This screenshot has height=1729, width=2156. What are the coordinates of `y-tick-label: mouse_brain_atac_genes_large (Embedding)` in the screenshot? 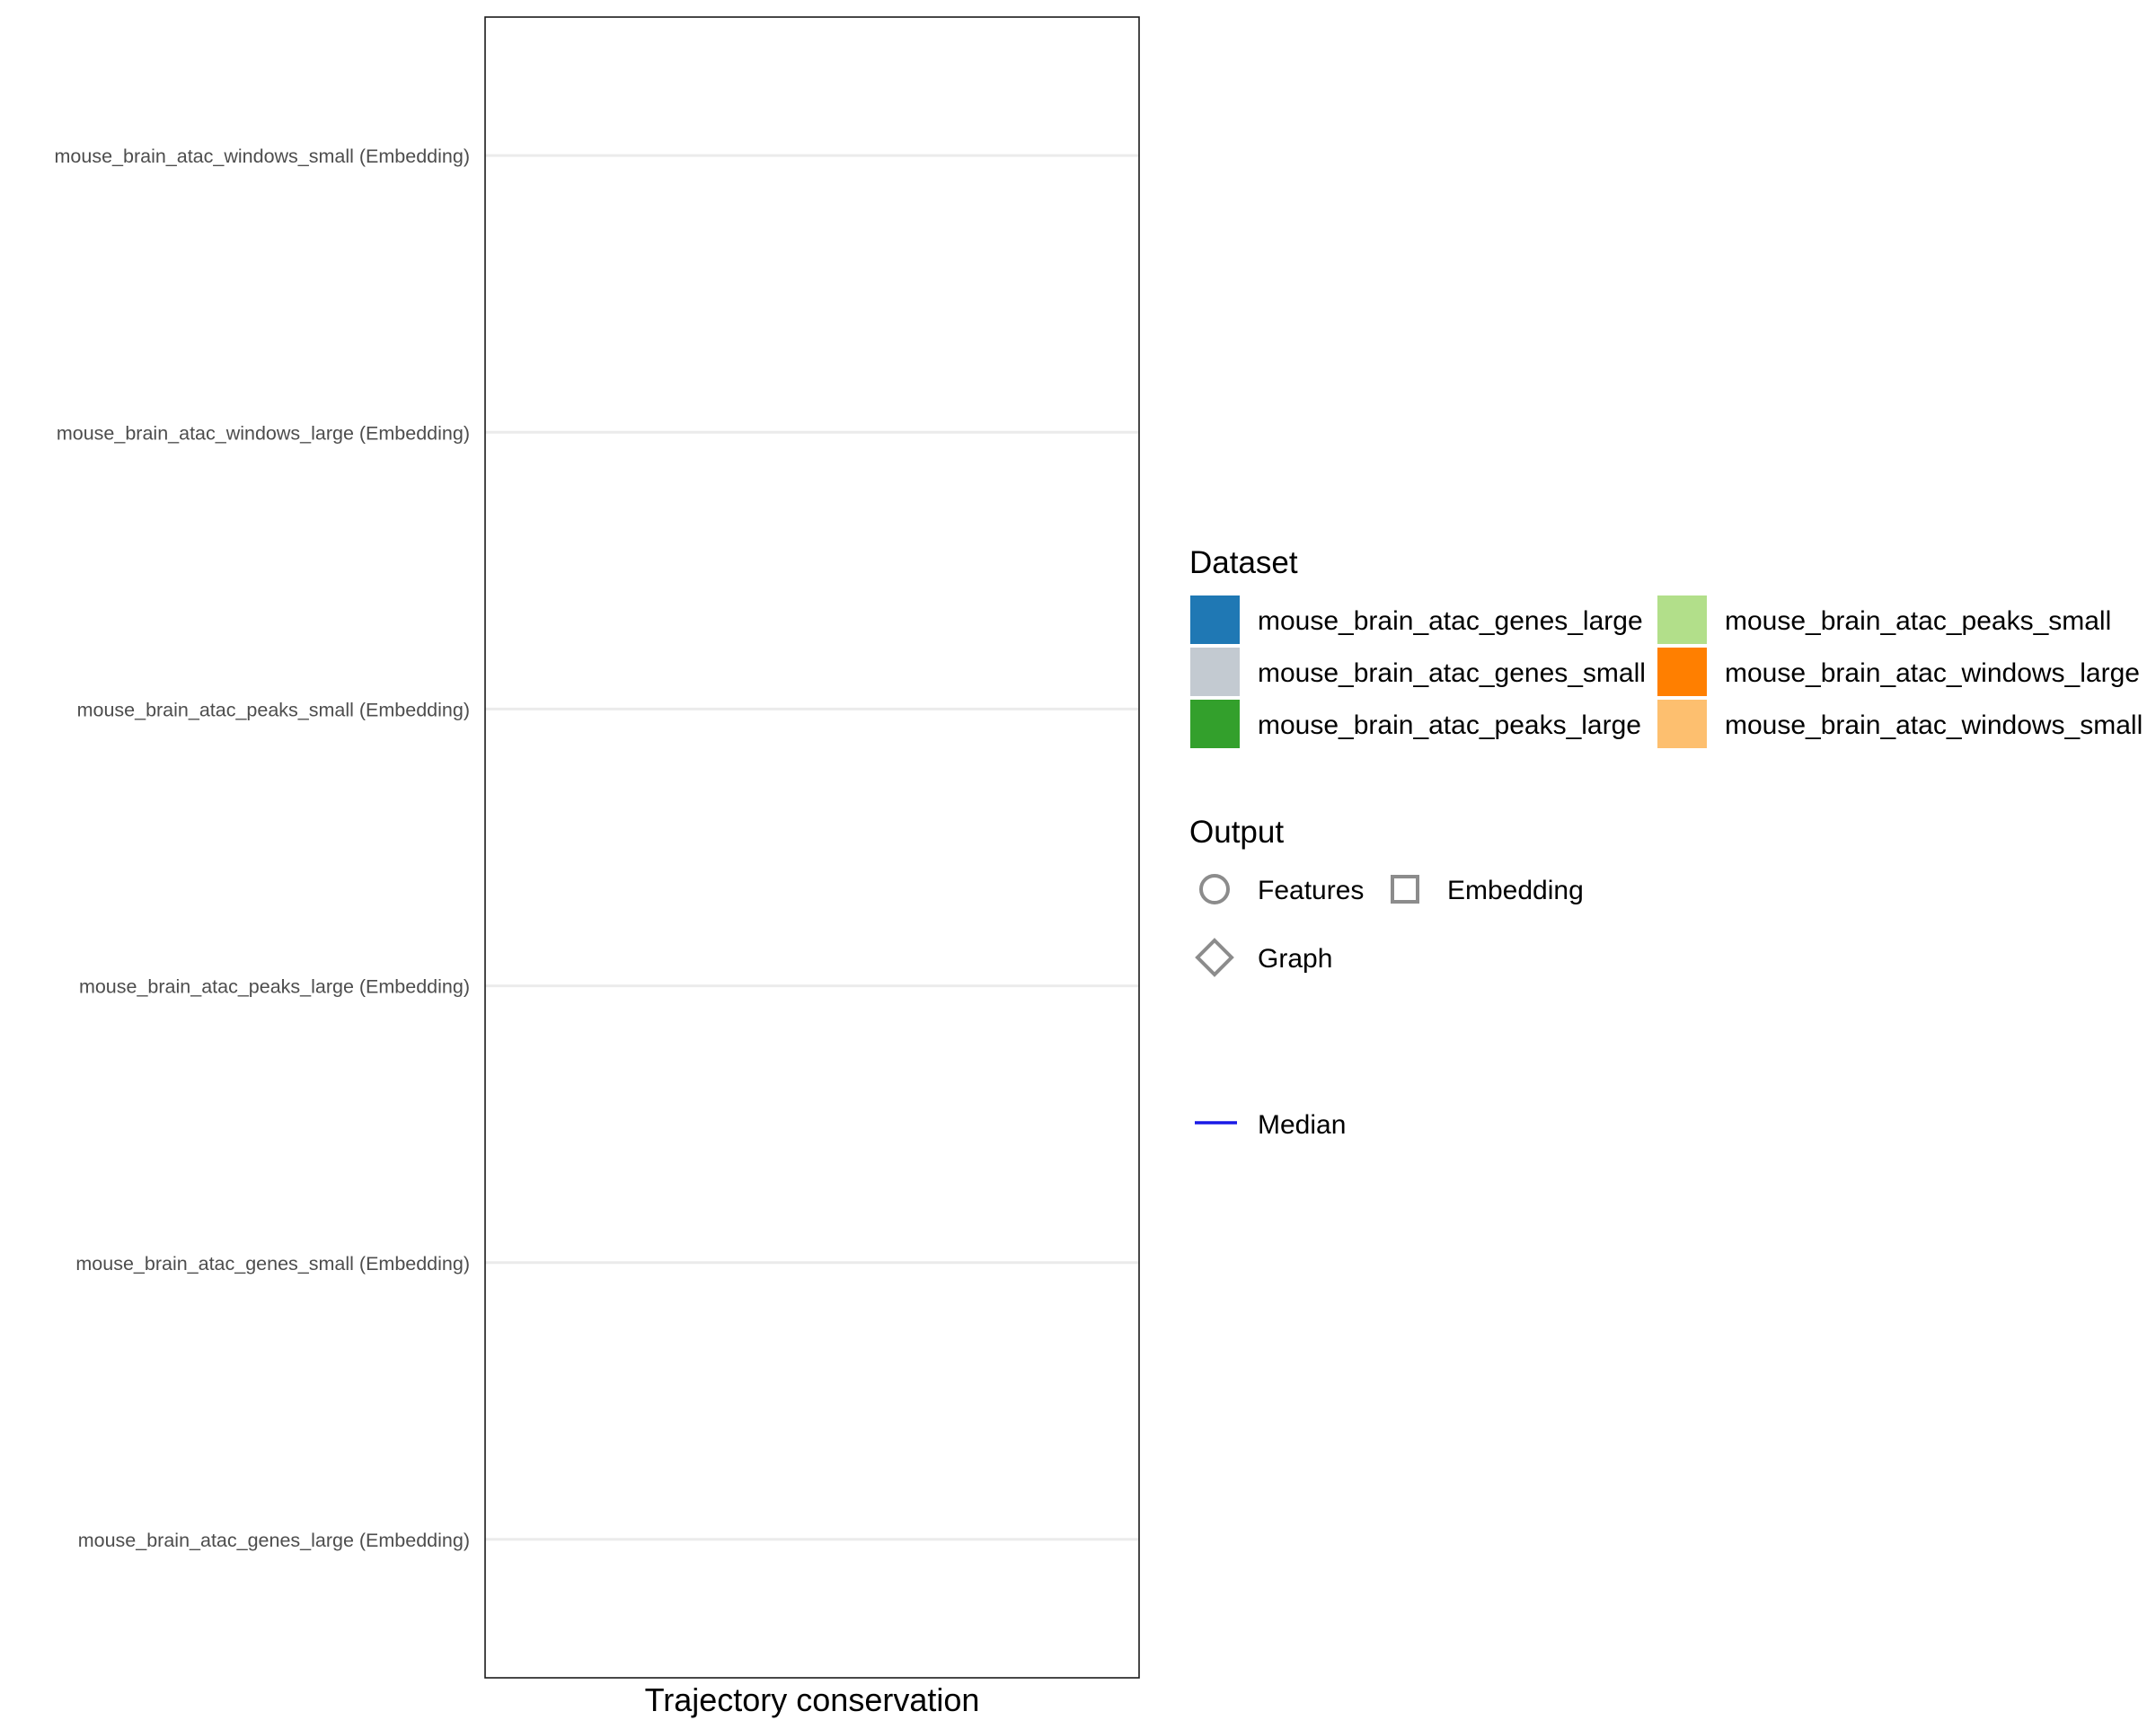 It's located at (274, 1540).